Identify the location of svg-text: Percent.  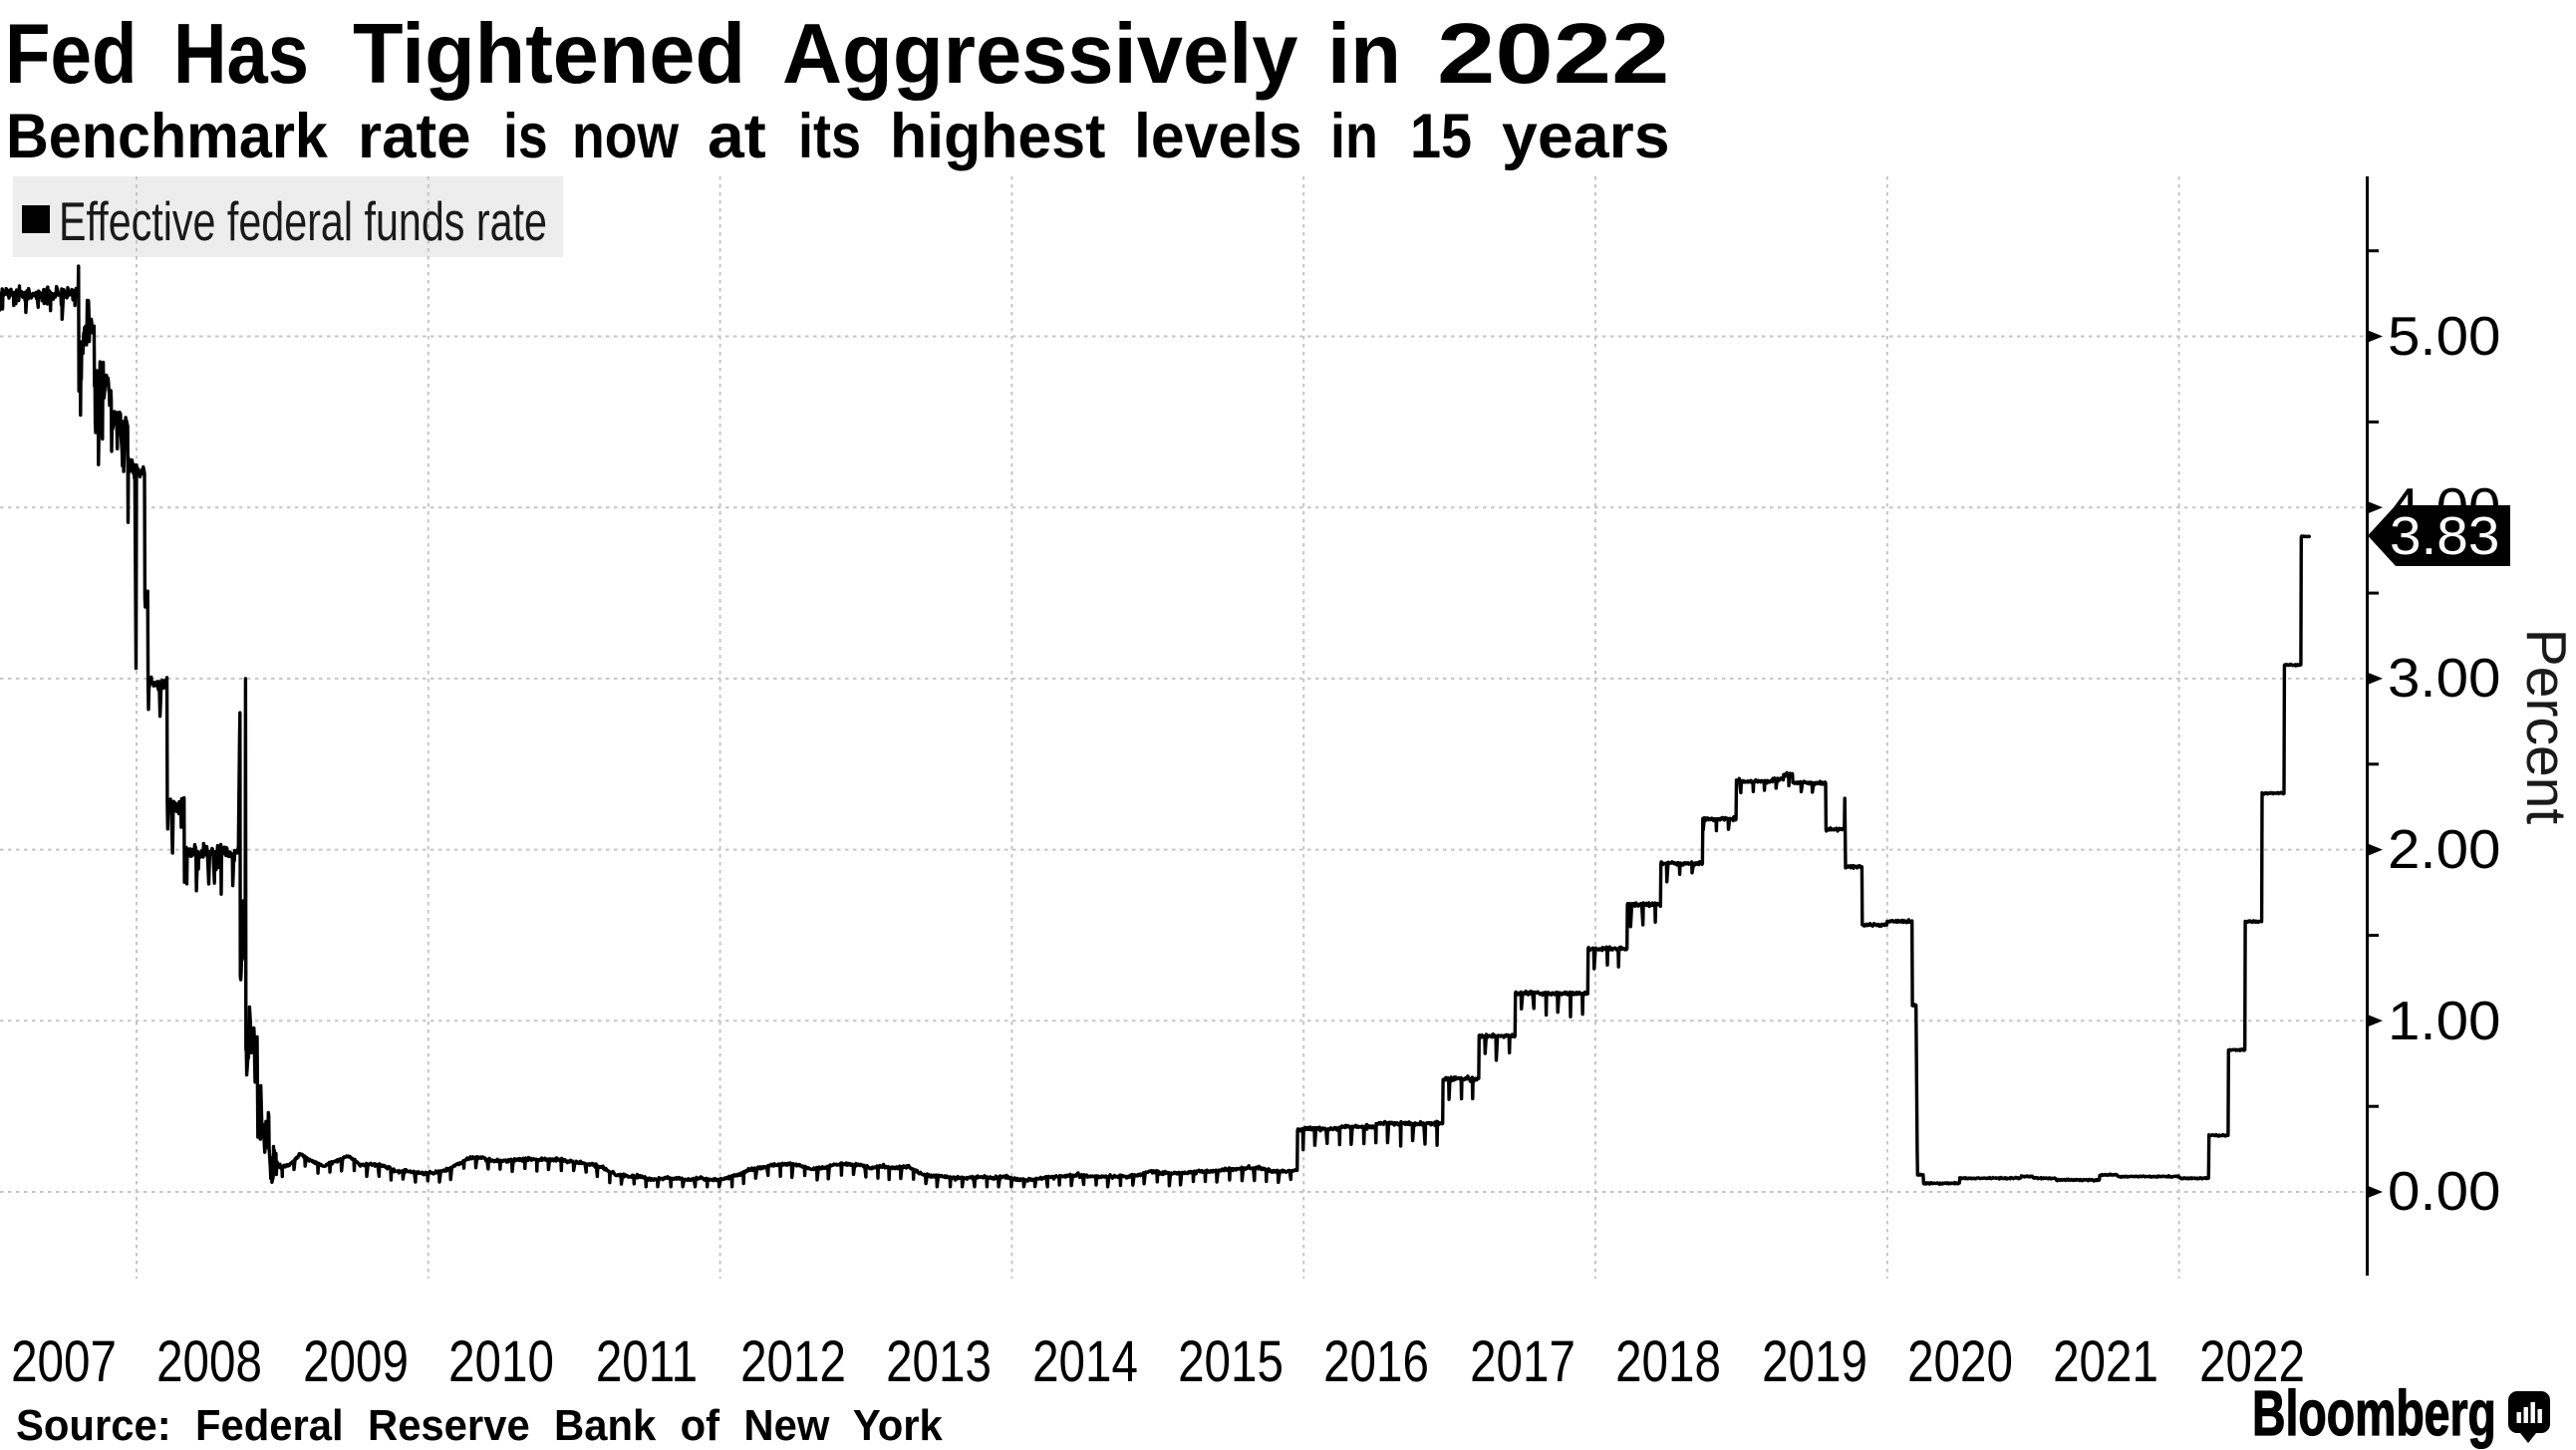
(2545, 727).